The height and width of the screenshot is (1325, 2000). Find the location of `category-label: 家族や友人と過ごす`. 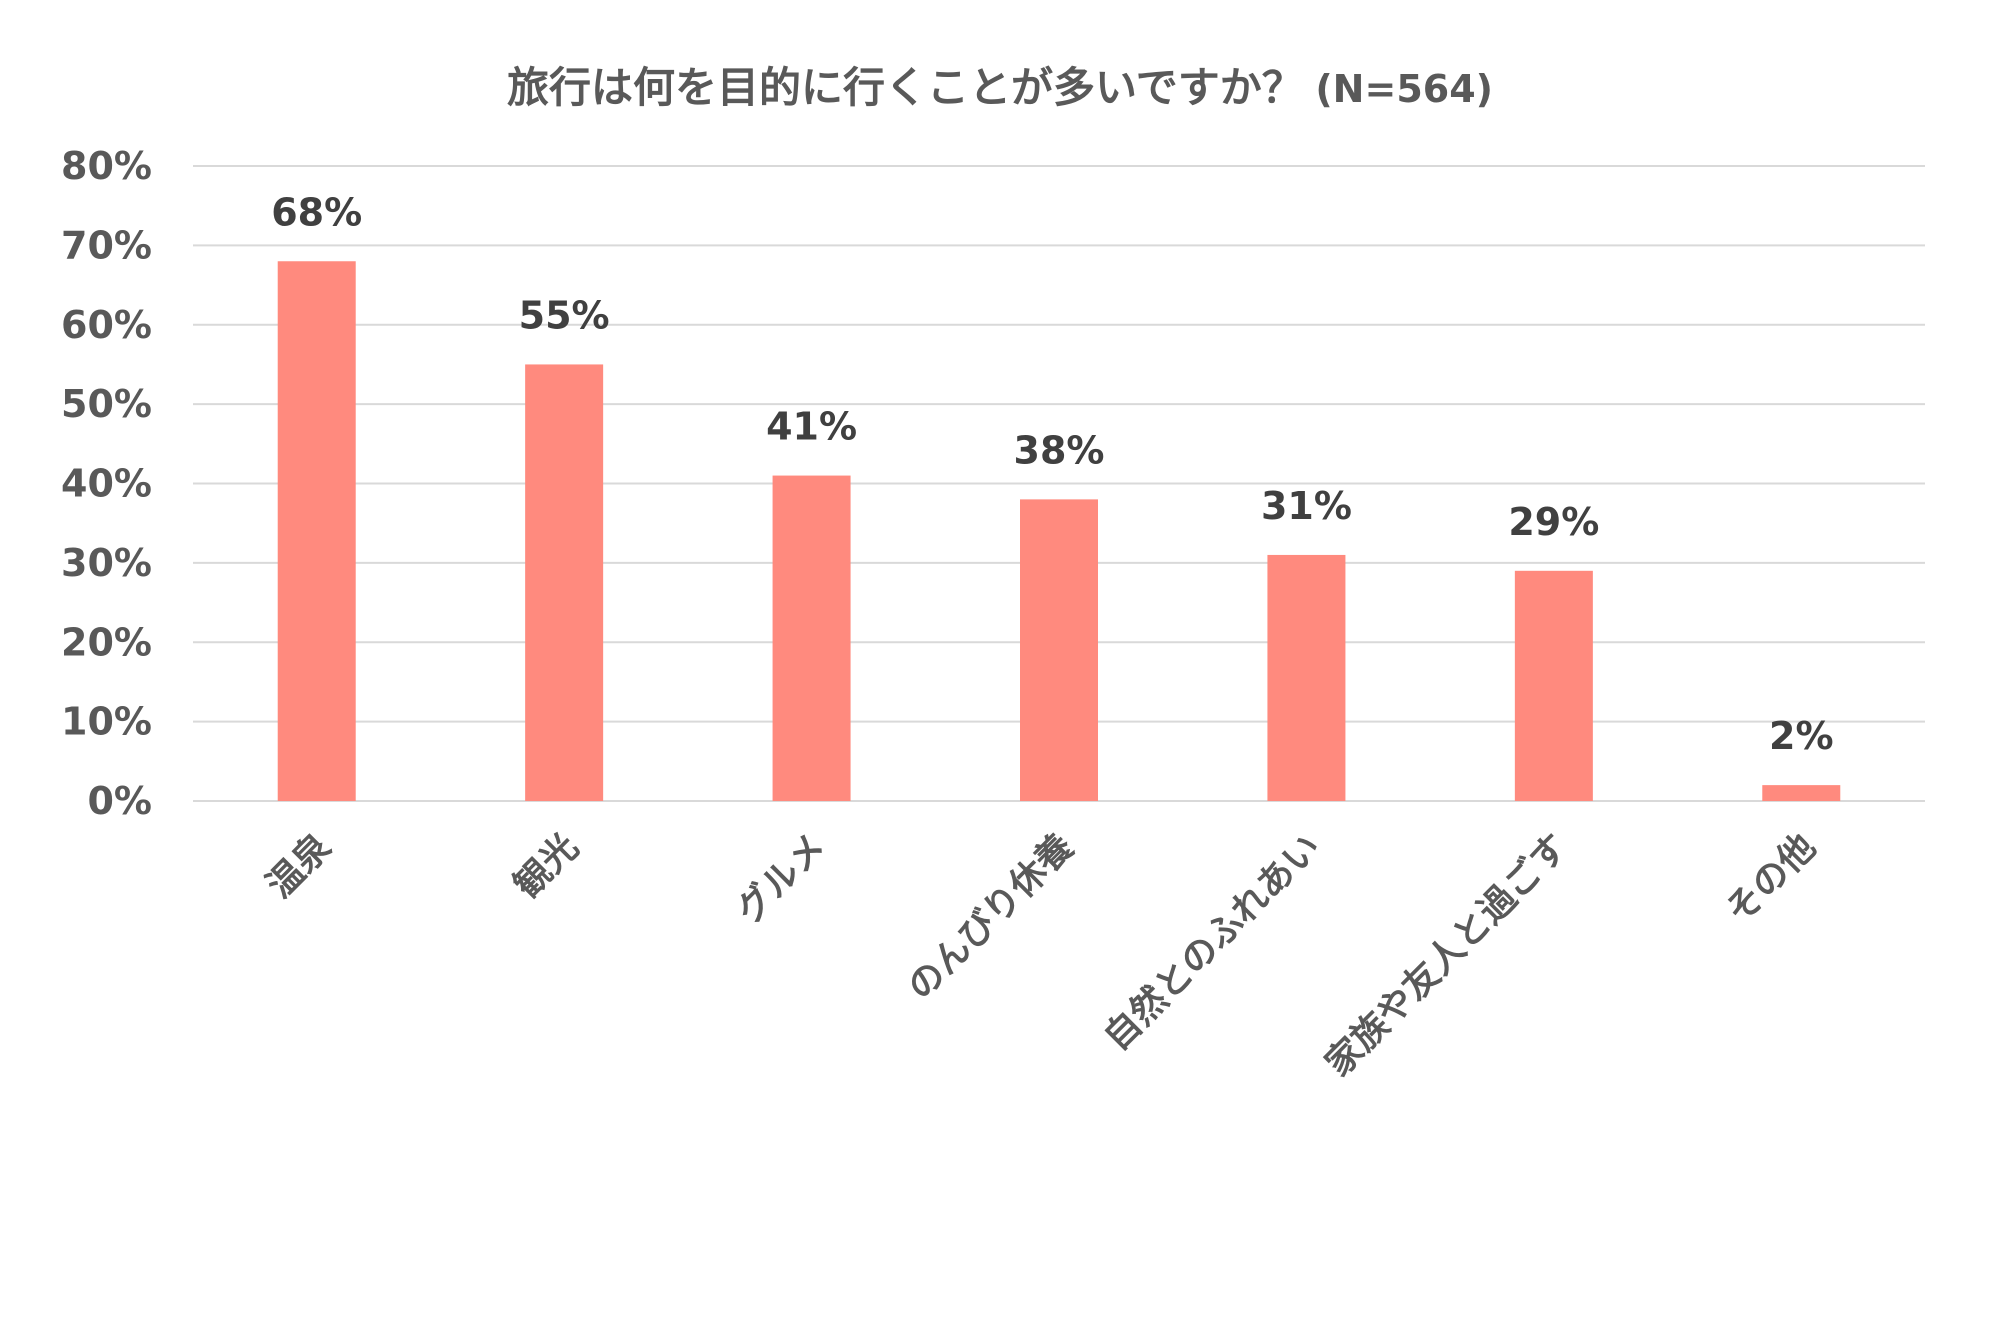

category-label: 家族や友人と過ごす is located at coordinates (1447, 955).